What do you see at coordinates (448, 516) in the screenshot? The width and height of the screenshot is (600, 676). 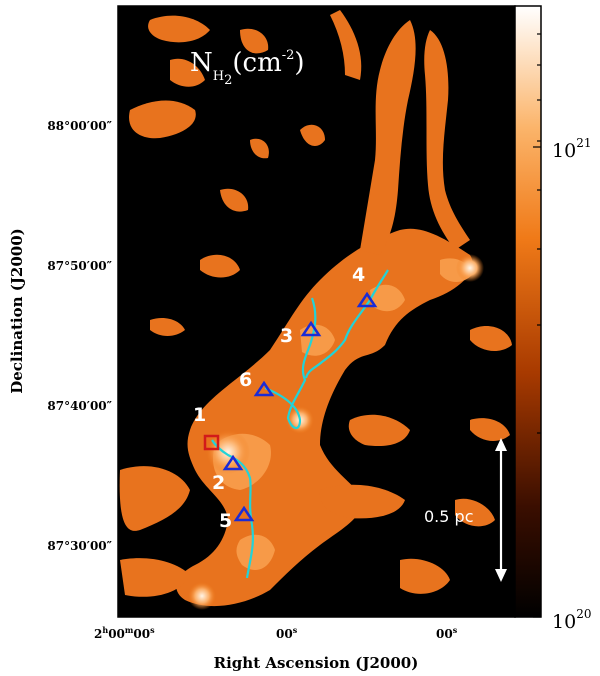 I see `scale-bar-label: 0.5 pc` at bounding box center [448, 516].